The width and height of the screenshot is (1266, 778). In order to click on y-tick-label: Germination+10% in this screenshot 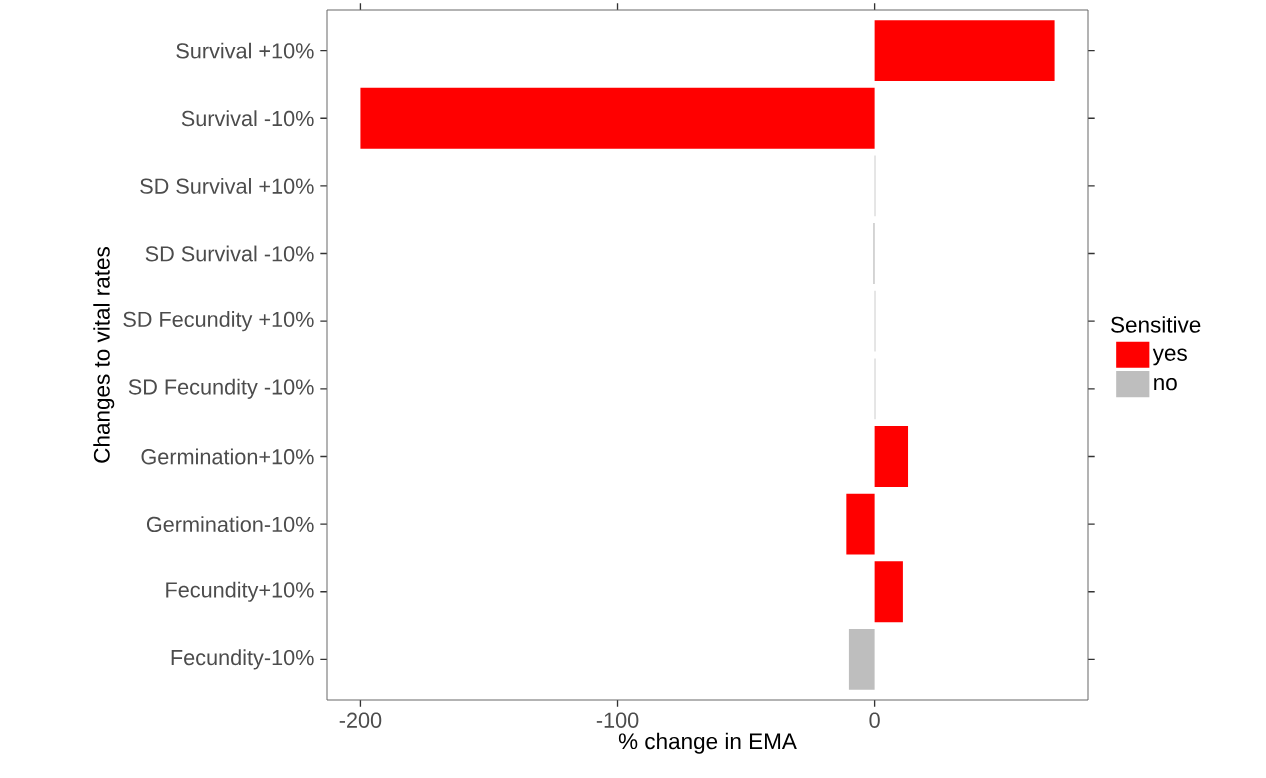, I will do `click(227, 456)`.